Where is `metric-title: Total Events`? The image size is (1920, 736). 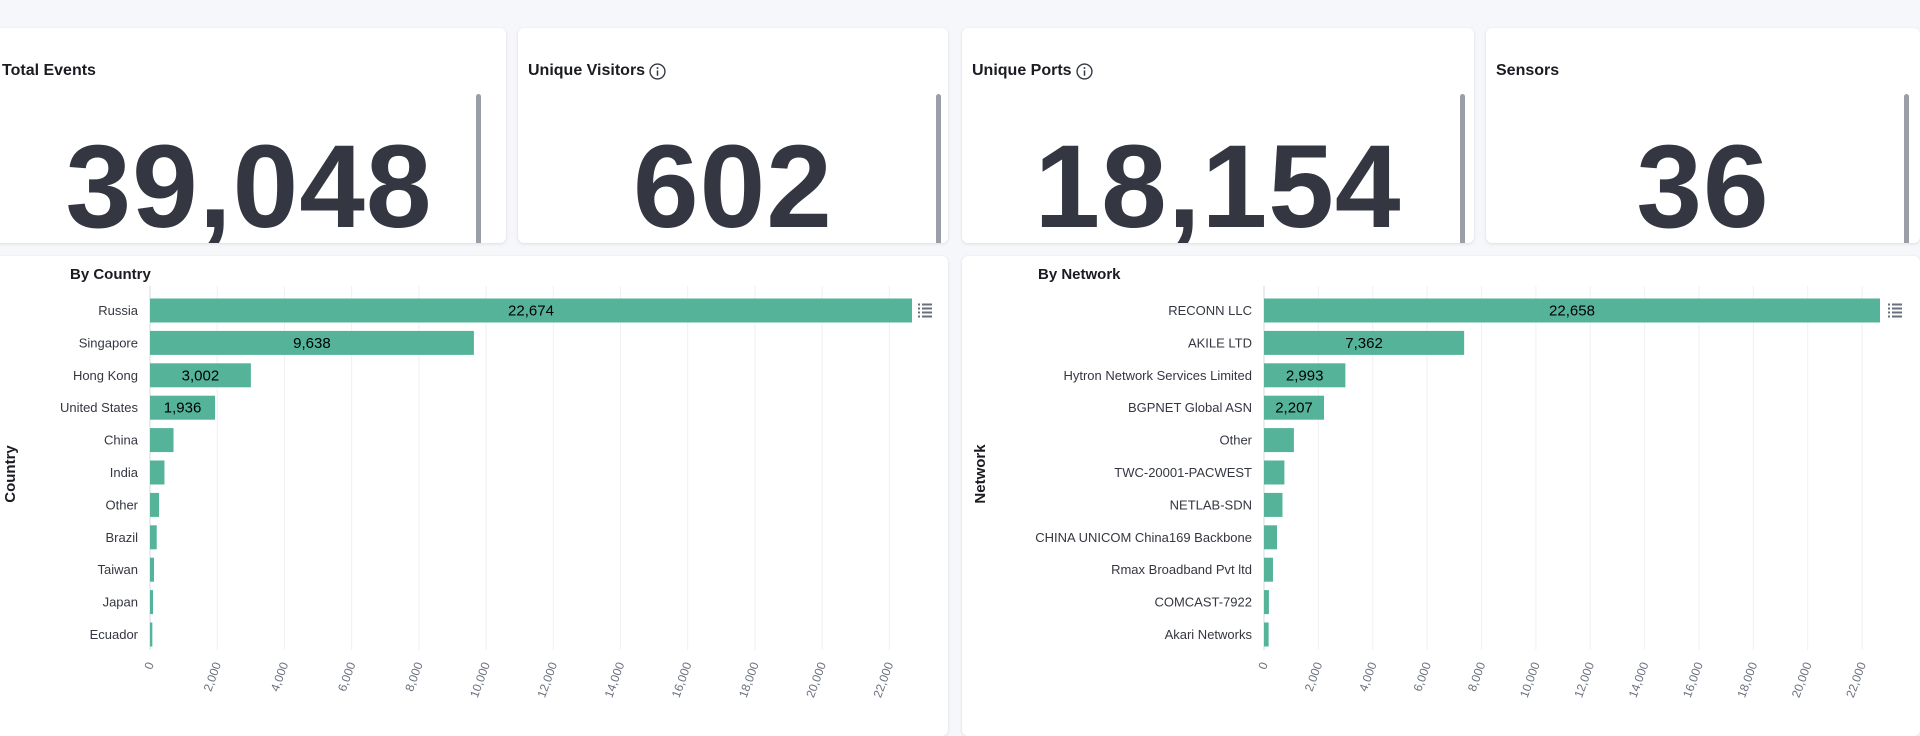 metric-title: Total Events is located at coordinates (49, 71).